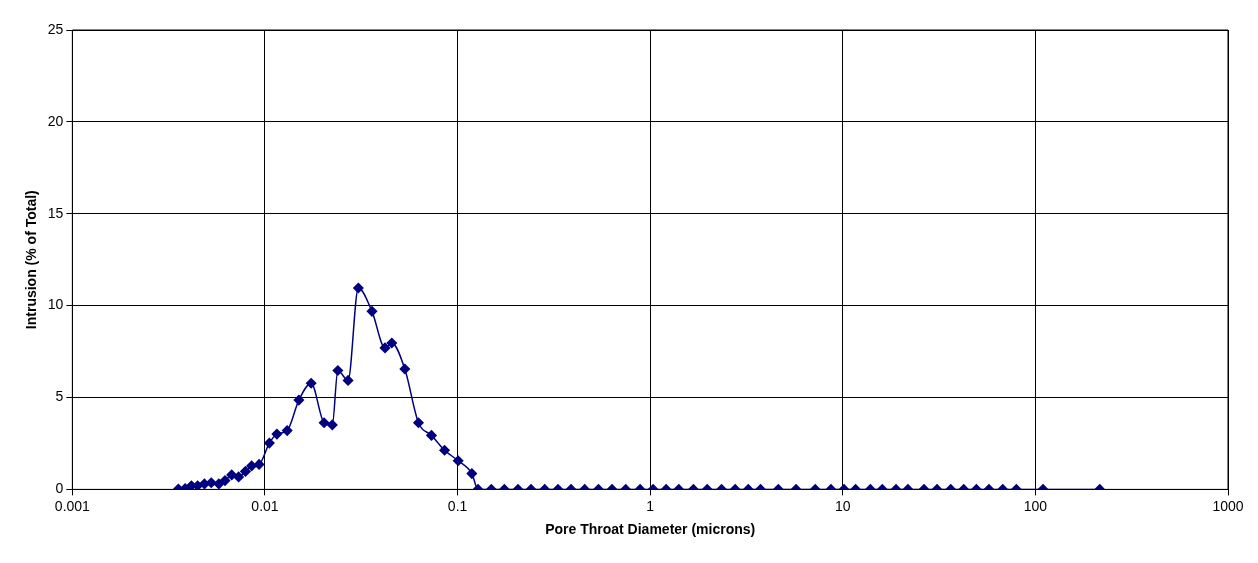 Image resolution: width=1258 pixels, height=563 pixels. Describe the element at coordinates (265, 505) in the screenshot. I see `x-tick-label: 0.01` at that location.